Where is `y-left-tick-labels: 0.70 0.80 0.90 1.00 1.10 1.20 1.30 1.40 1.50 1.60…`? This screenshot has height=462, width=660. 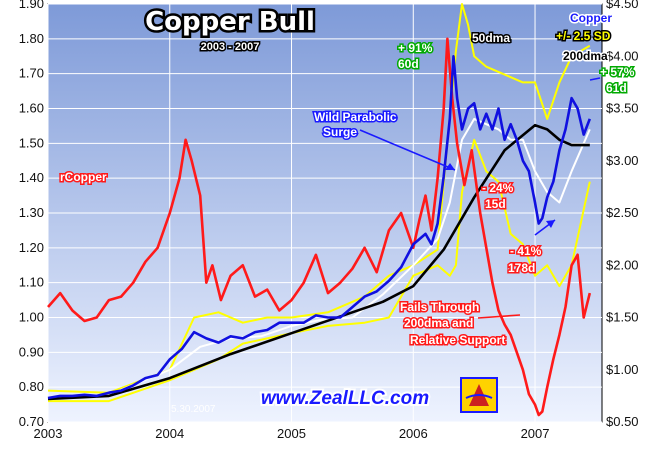
y-left-tick-labels: 0.70 0.80 0.90 1.00 1.10 1.20 1.30 1.40 1.50 1.60… is located at coordinates (31, 214).